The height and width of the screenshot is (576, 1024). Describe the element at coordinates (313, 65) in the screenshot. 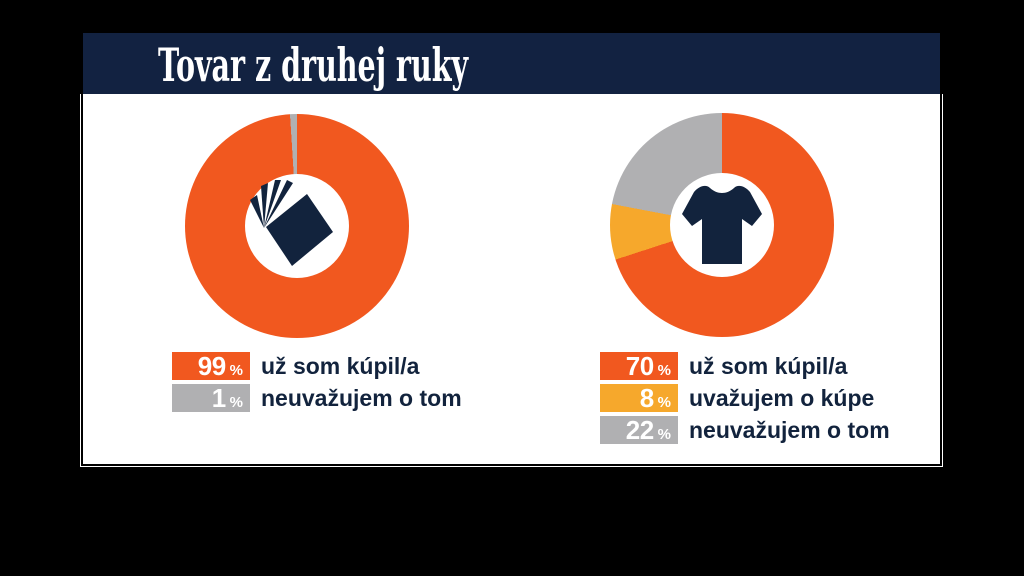

I see `page-title: Tovar z druhej ruky` at that location.